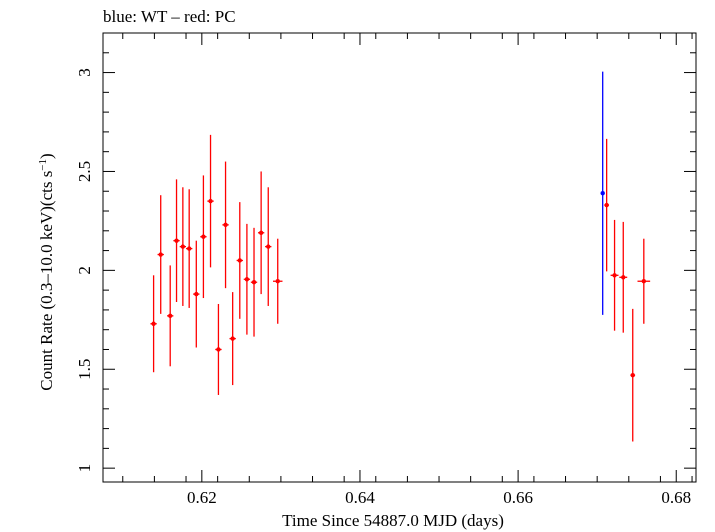 This screenshot has width=715, height=532. Describe the element at coordinates (84, 72) in the screenshot. I see `y-tick-label: 3` at that location.